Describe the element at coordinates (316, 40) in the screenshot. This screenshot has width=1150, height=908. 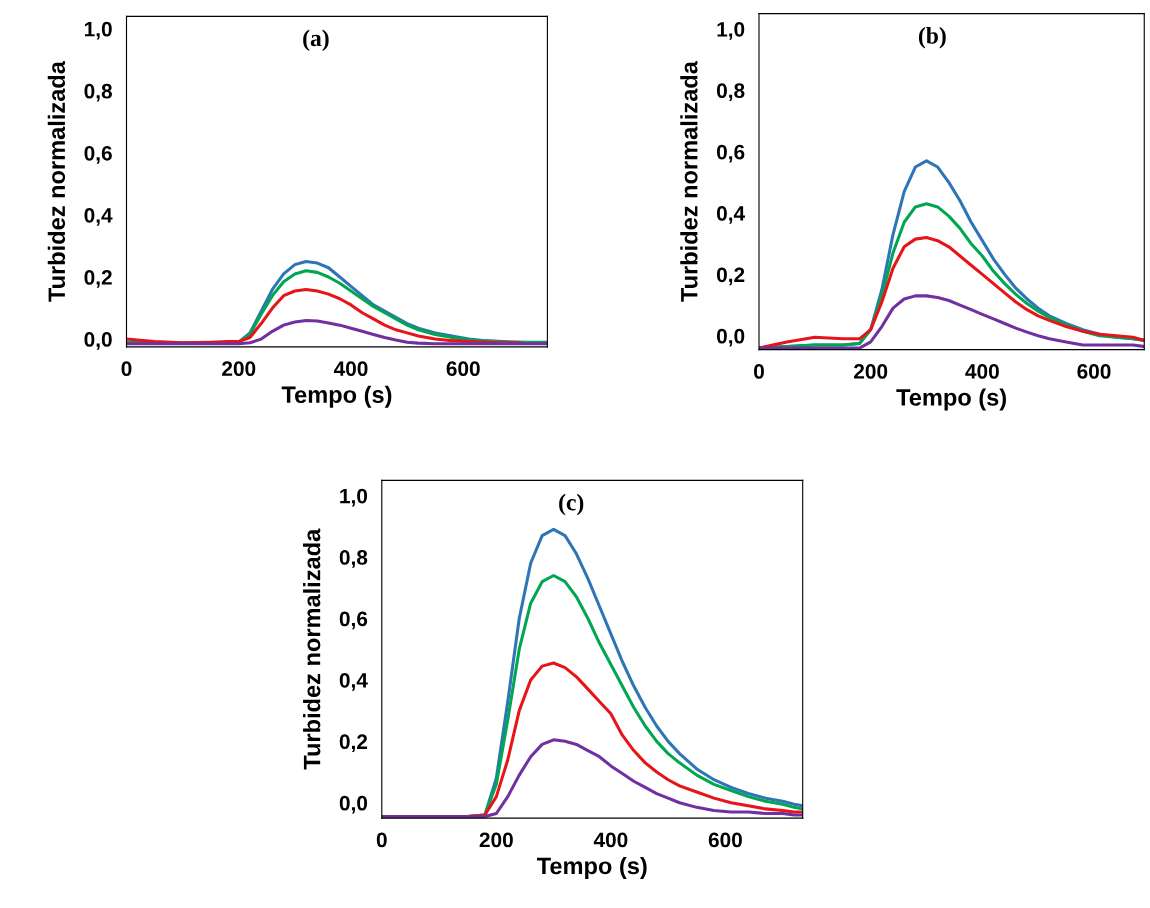
I see `annotation: (a)` at that location.